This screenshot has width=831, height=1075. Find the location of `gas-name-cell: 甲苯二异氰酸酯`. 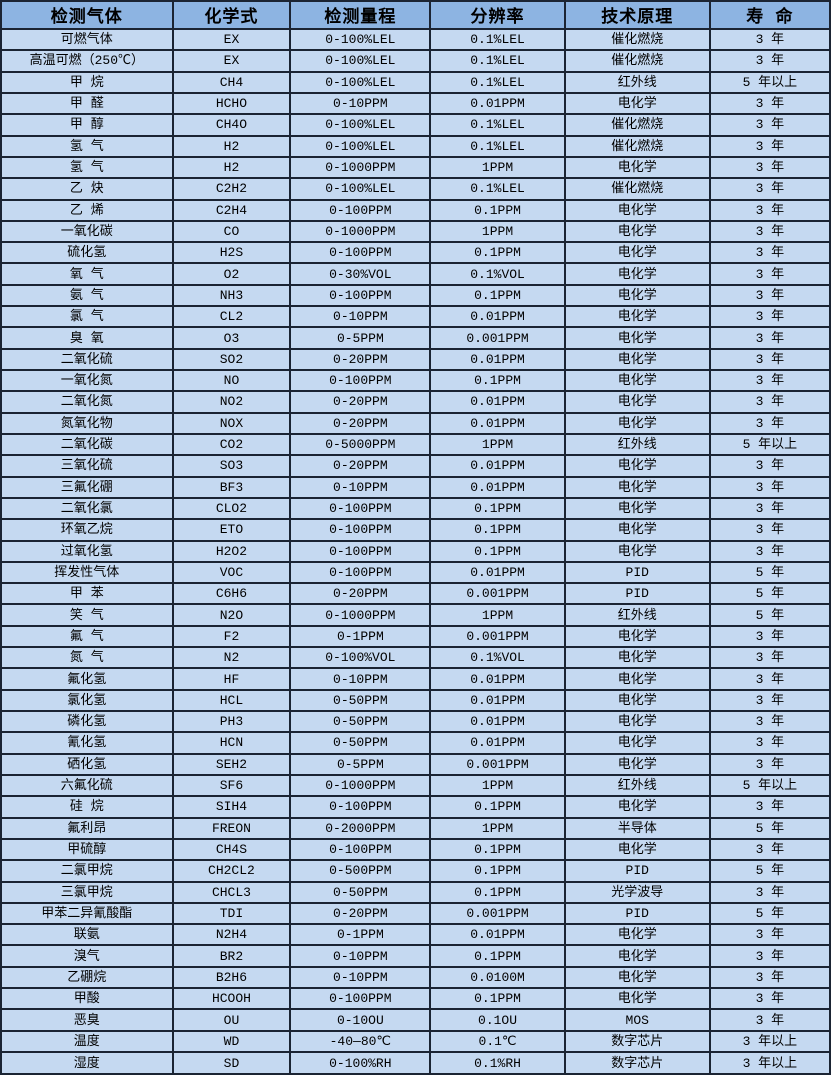

gas-name-cell: 甲苯二异氰酸酯 is located at coordinates (87, 913).